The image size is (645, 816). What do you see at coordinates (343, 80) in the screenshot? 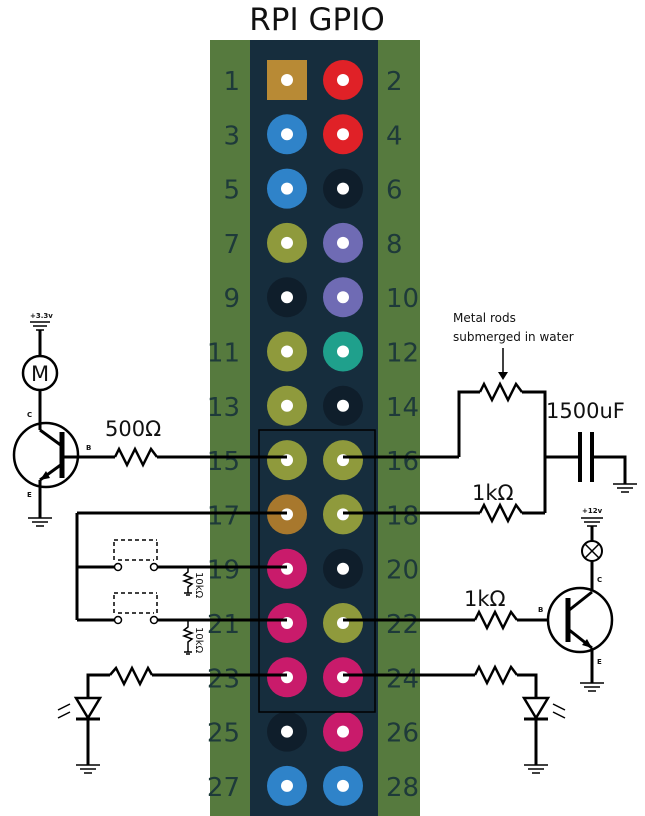
I see `gpio-pin-2-hole` at bounding box center [343, 80].